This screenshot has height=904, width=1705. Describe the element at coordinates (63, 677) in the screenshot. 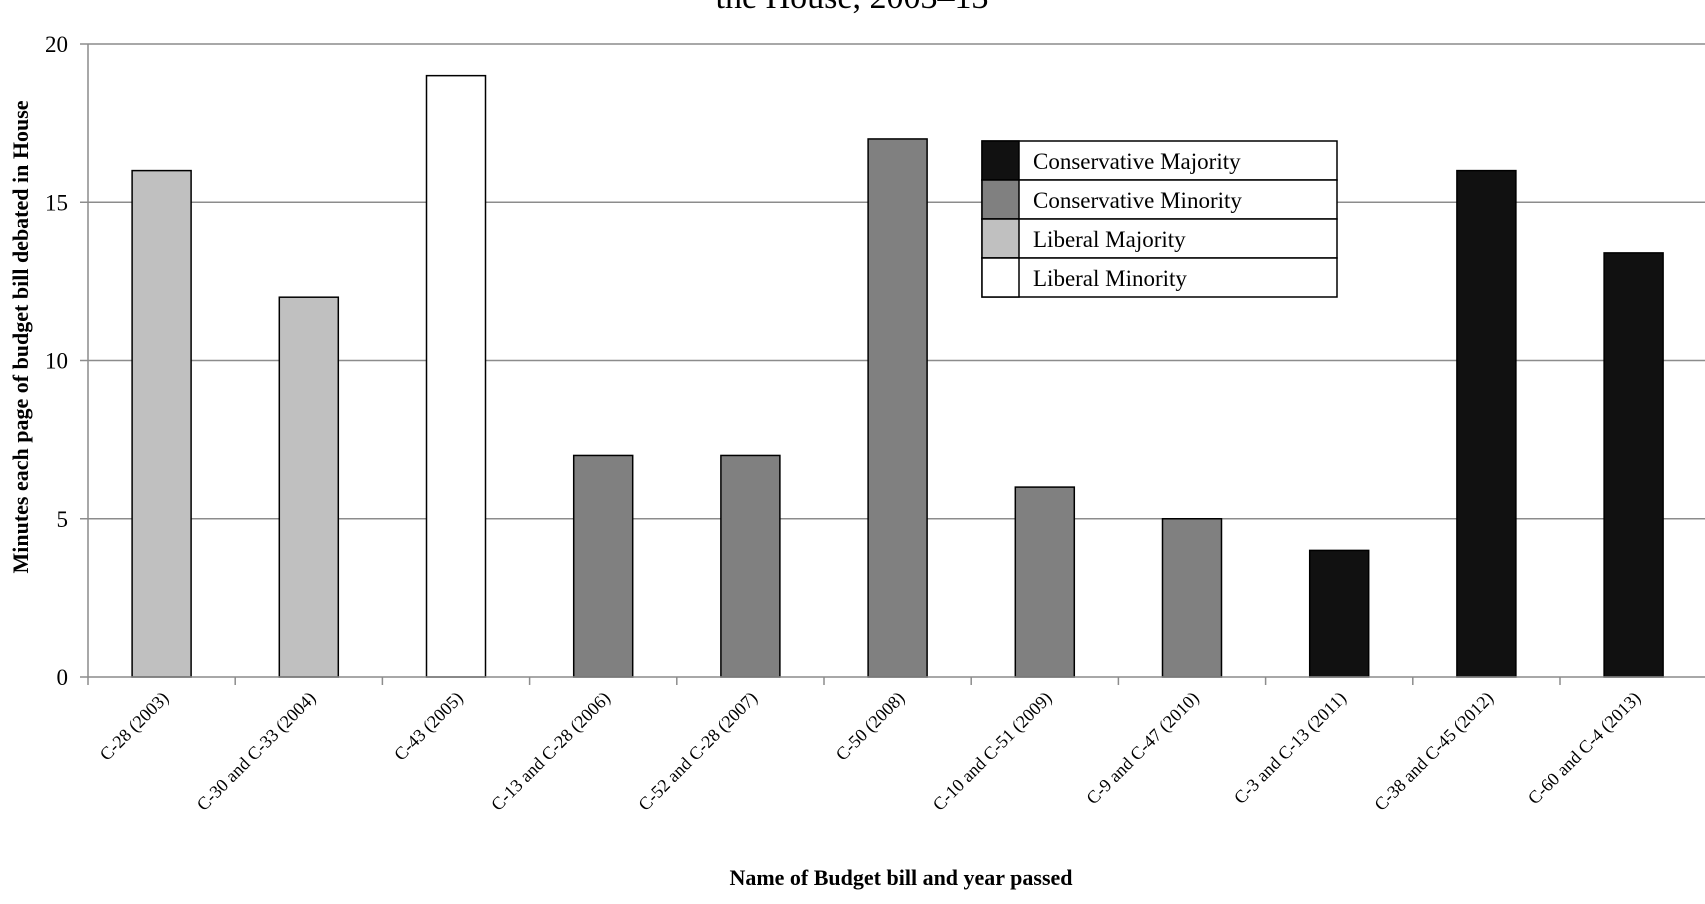

I see `y-tick-label: 0` at that location.